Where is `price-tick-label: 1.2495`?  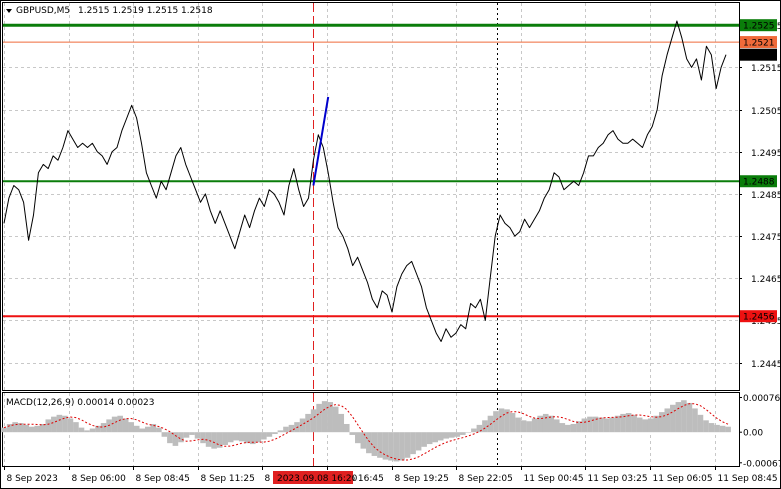 price-tick-label: 1.2495 is located at coordinates (766, 154).